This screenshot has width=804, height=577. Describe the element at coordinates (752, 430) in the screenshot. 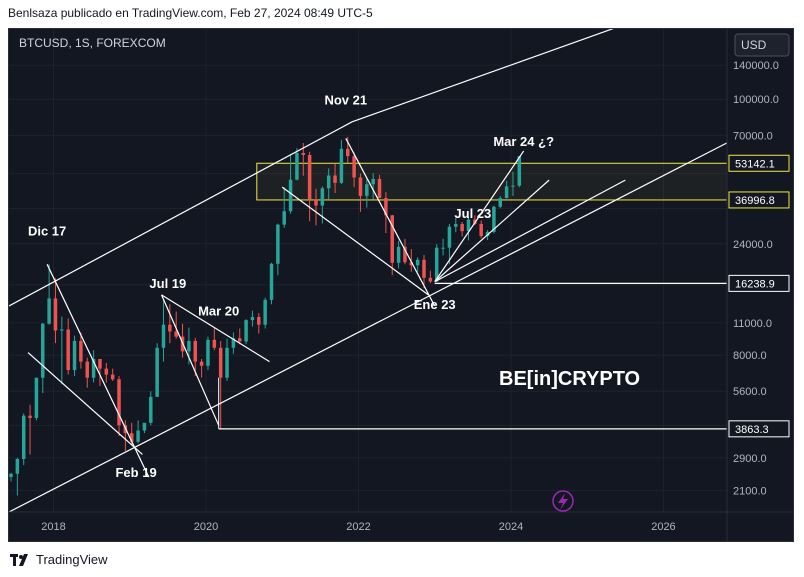

I see `price-tag-label: 3863.3` at that location.